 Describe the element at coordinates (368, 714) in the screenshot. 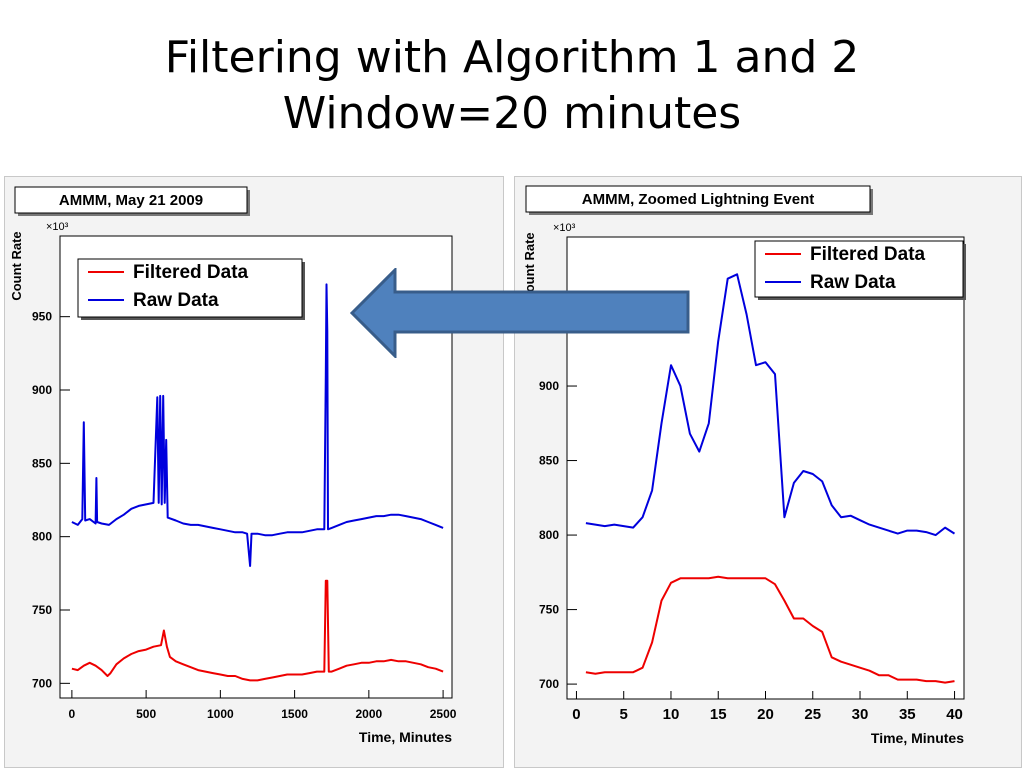

I see `left-x-tick-label: 2000` at that location.